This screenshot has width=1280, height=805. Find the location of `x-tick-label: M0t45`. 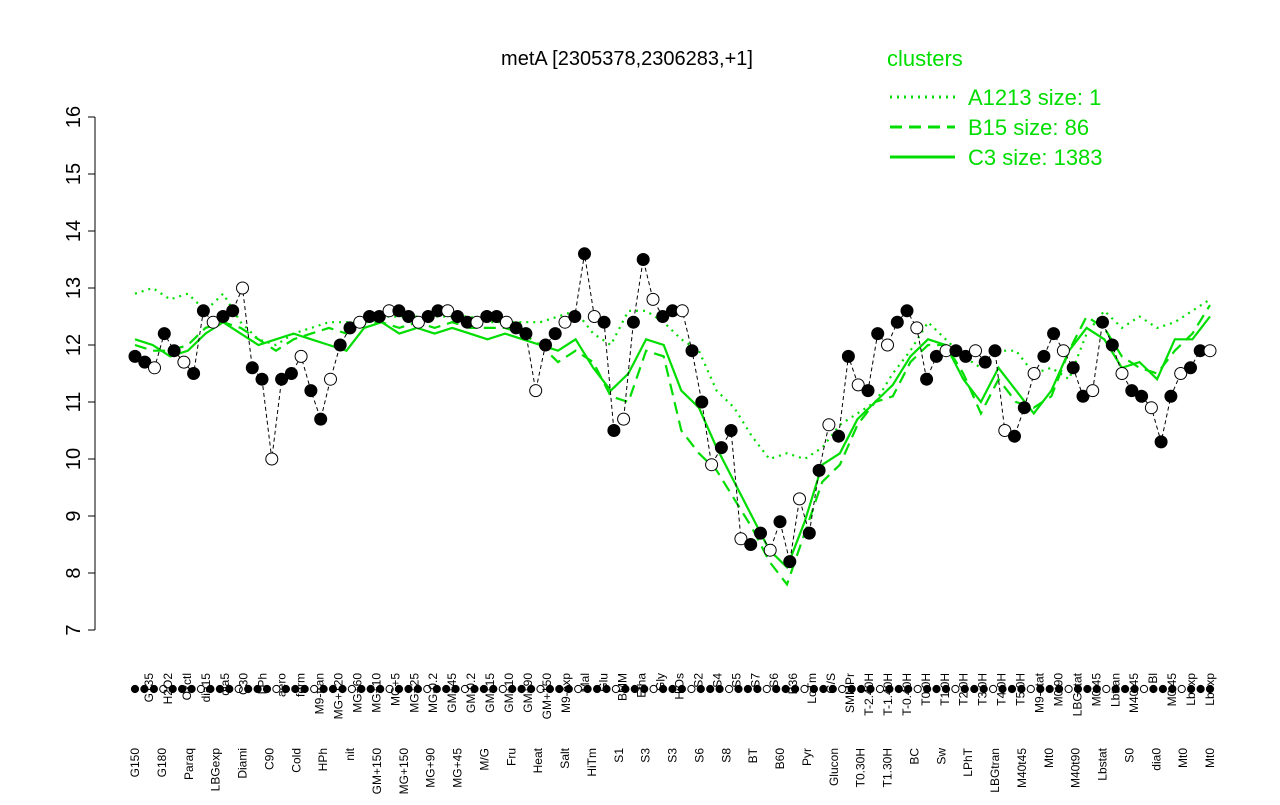

x-tick-label: M0t45 is located at coordinates (1096, 690).